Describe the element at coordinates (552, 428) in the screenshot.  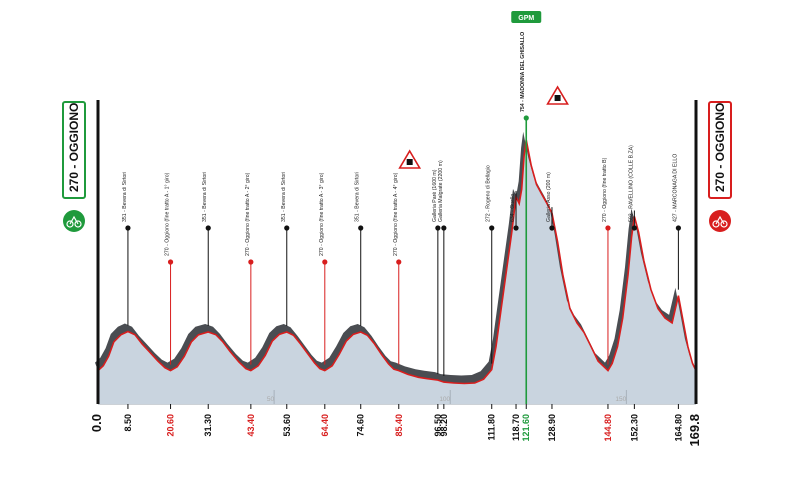
I see `km-label: 128.90` at that location.